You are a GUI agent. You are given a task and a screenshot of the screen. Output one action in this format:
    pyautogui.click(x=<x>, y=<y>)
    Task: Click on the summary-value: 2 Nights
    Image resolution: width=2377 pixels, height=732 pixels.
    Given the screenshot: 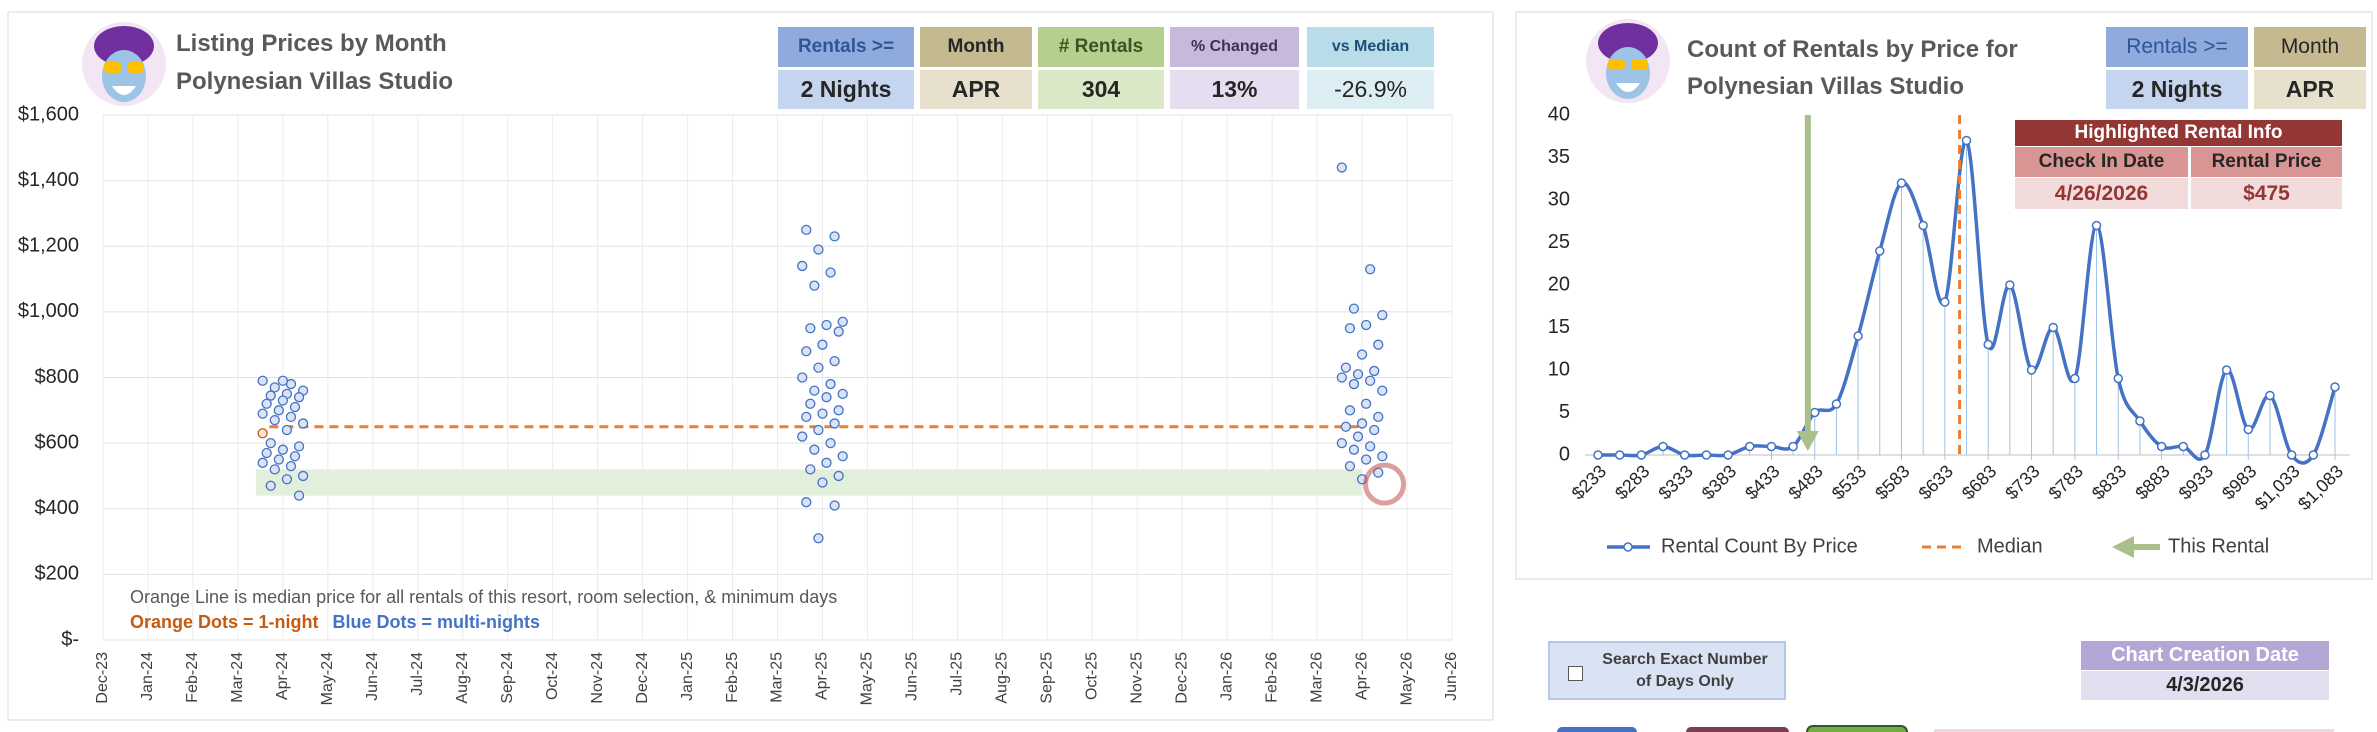 What is the action you would take?
    pyautogui.click(x=2177, y=89)
    